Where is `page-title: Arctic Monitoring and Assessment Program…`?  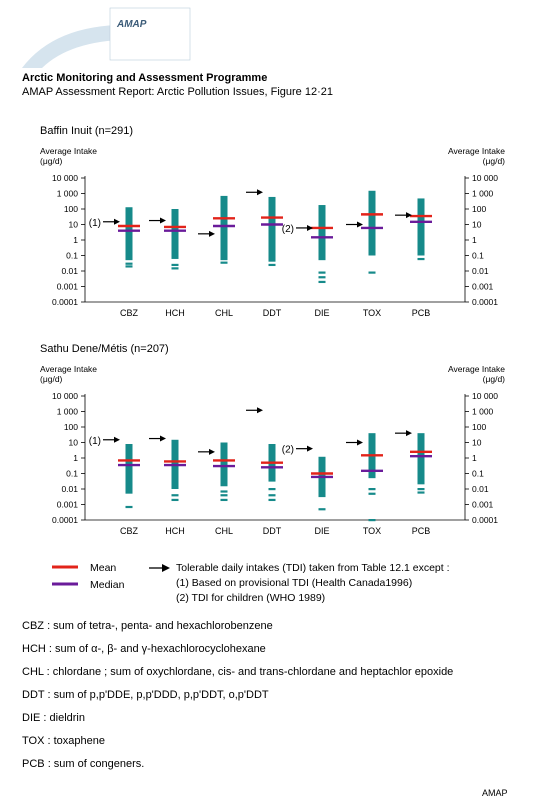 page-title: Arctic Monitoring and Assessment Program… is located at coordinates (145, 78).